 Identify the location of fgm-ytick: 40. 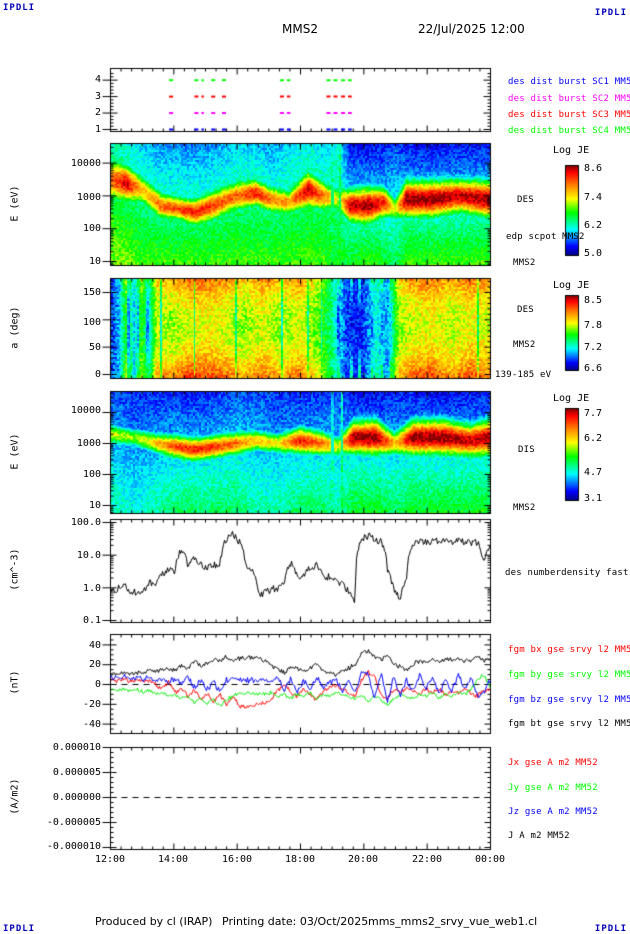
(94, 645).